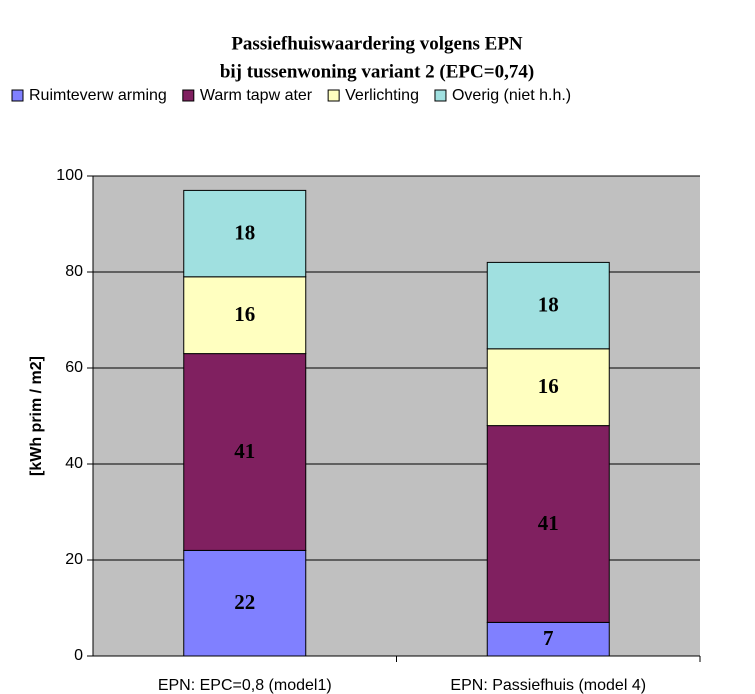 The width and height of the screenshot is (755, 694). Describe the element at coordinates (74, 559) in the screenshot. I see `y-tick-label: 20` at that location.